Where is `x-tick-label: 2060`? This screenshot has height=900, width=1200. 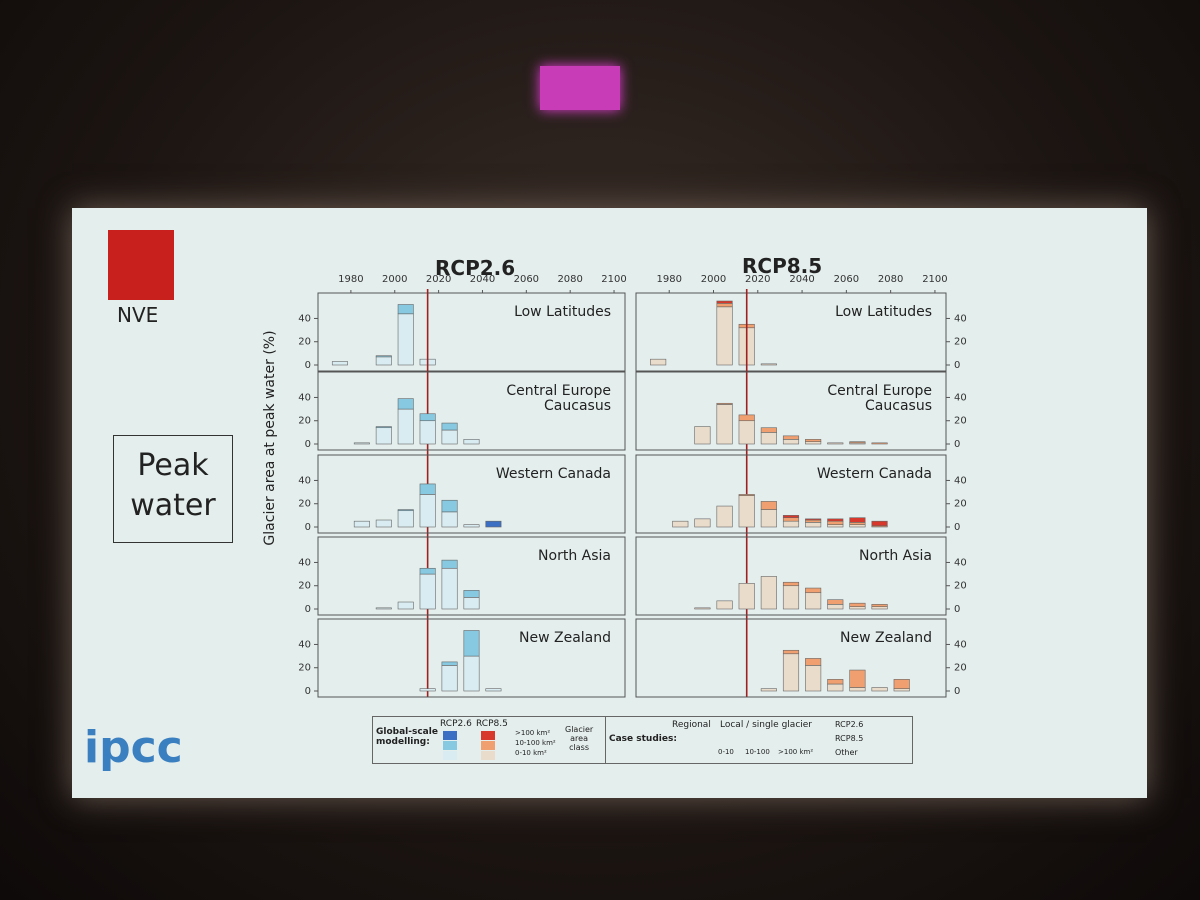
x-tick-label: 2060 is located at coordinates (846, 279).